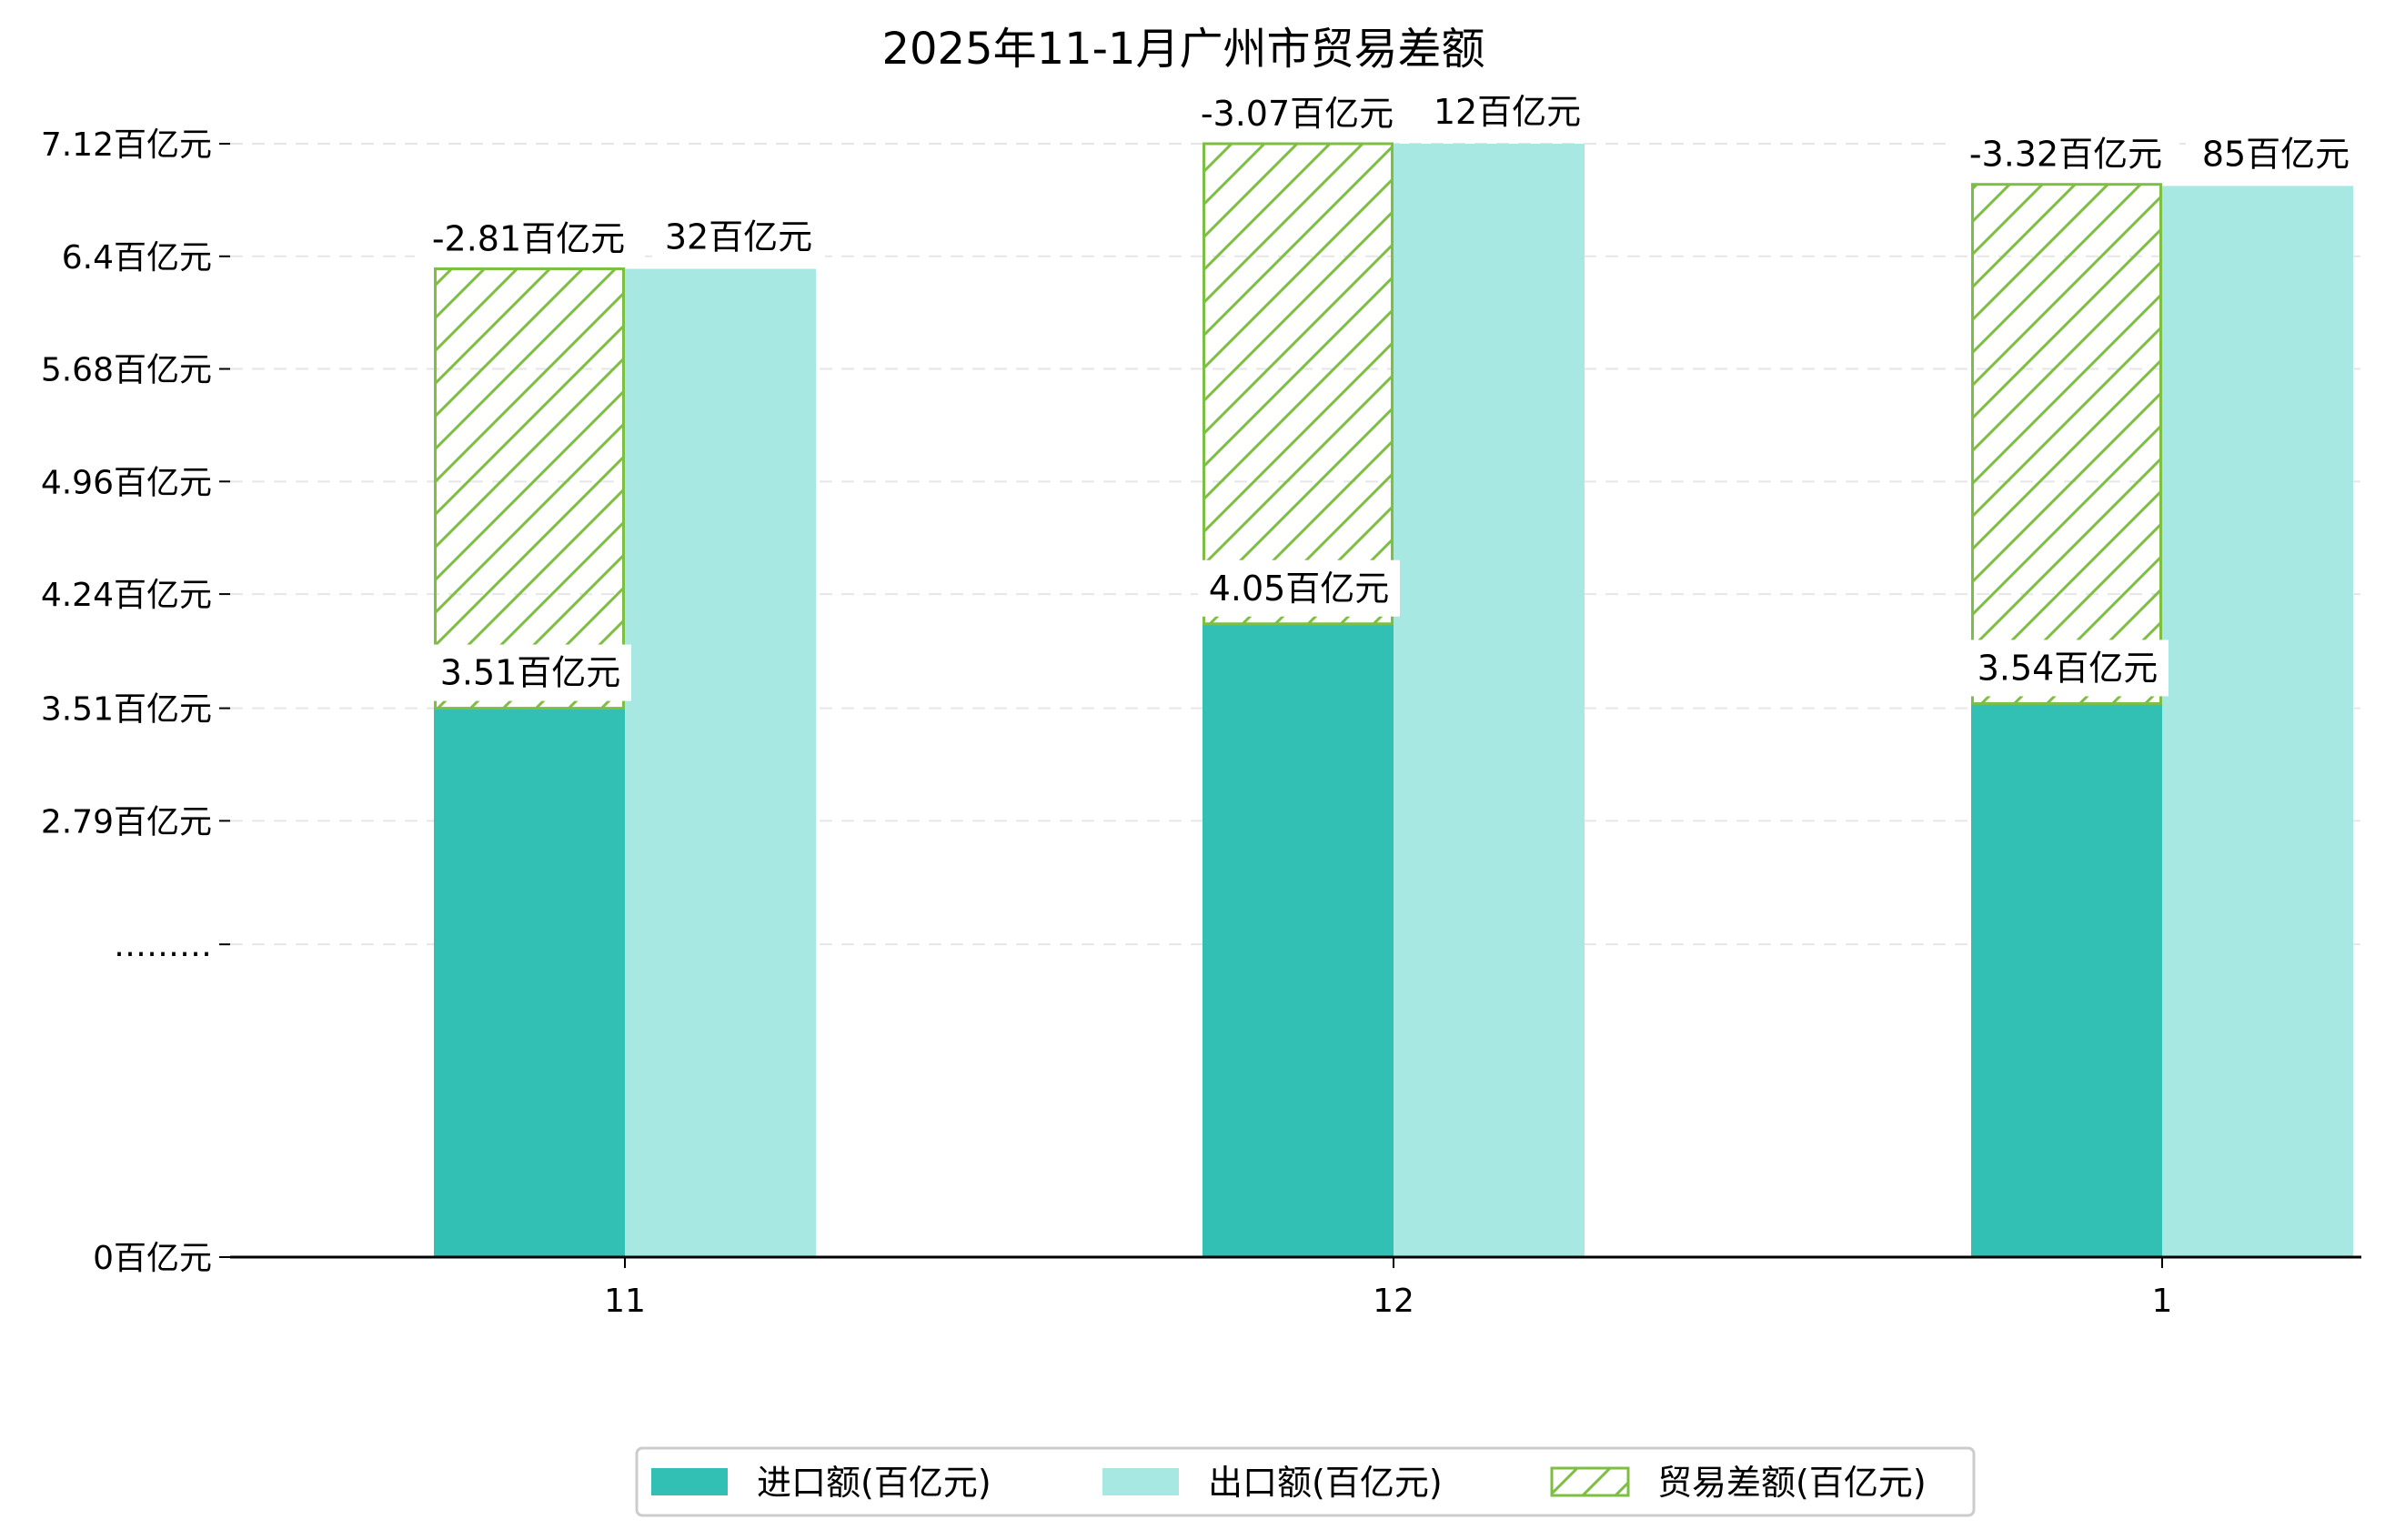 This screenshot has width=2385, height=1540. What do you see at coordinates (2162, 1301) in the screenshot?
I see `x-tick-label: 1` at bounding box center [2162, 1301].